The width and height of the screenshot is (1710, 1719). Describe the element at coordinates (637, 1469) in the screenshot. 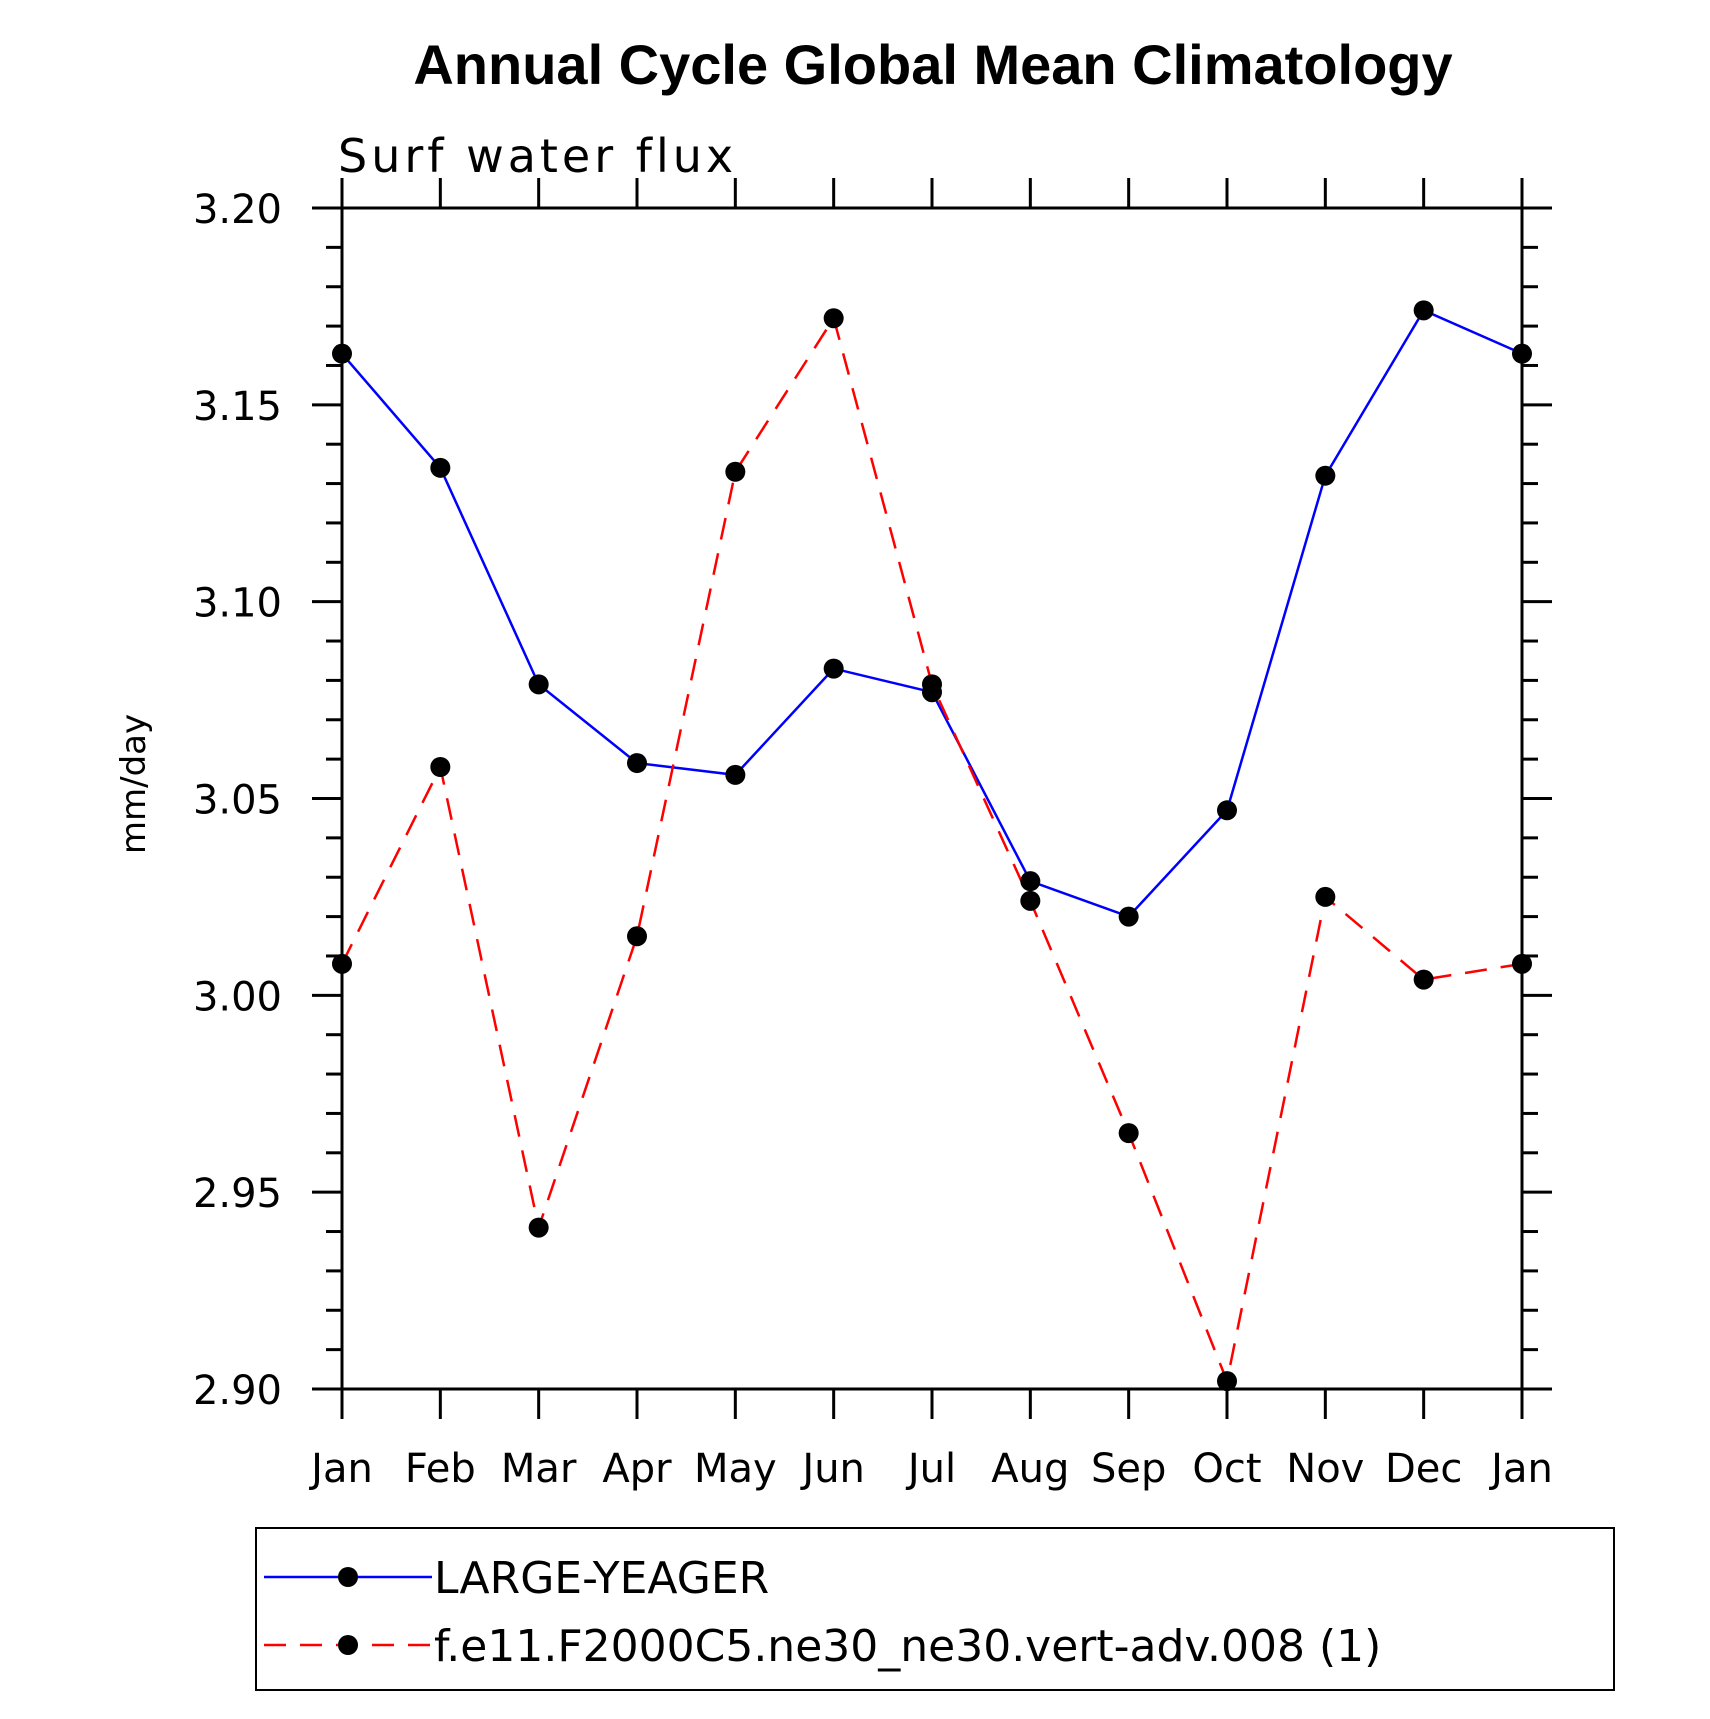

I see `x-tick-label: Apr` at that location.